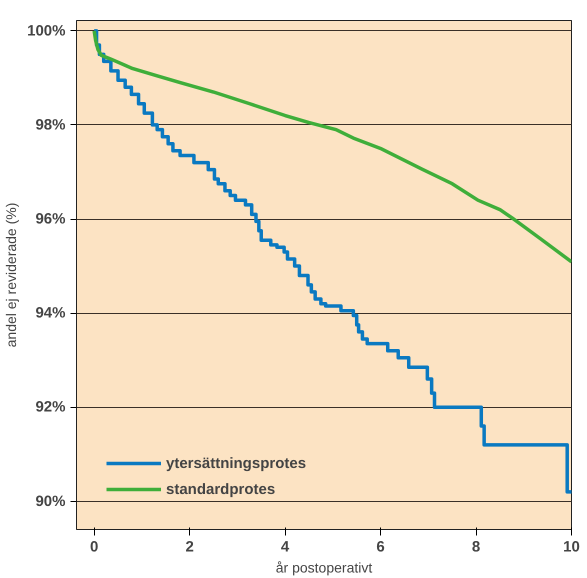 The width and height of the screenshot is (587, 578). Describe the element at coordinates (285, 547) in the screenshot. I see `x-tick-label: 4` at that location.